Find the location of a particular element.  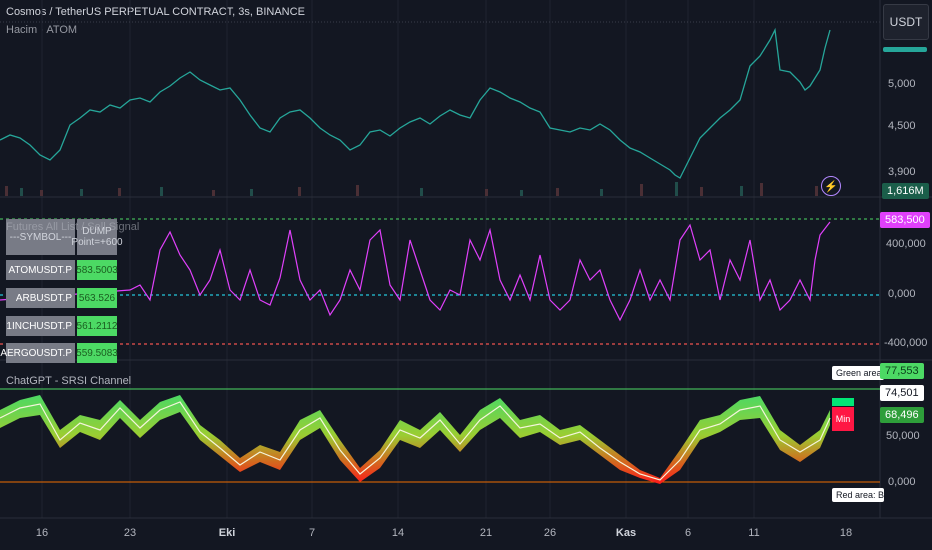

x-axis-label: 26 is located at coordinates (550, 533).